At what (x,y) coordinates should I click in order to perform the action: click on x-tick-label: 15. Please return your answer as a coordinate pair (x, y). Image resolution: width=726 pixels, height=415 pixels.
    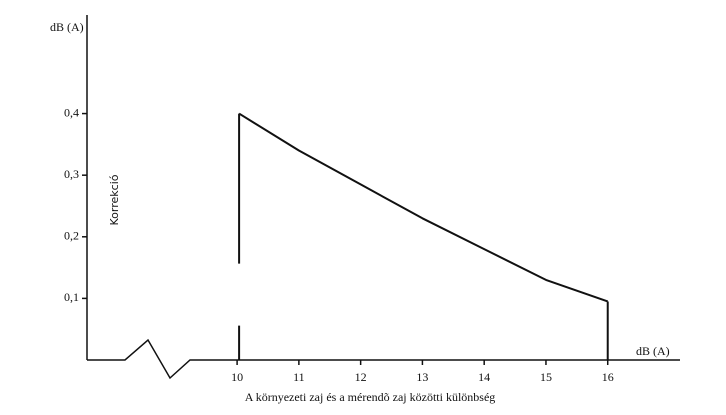
    Looking at the image, I should click on (546, 377).